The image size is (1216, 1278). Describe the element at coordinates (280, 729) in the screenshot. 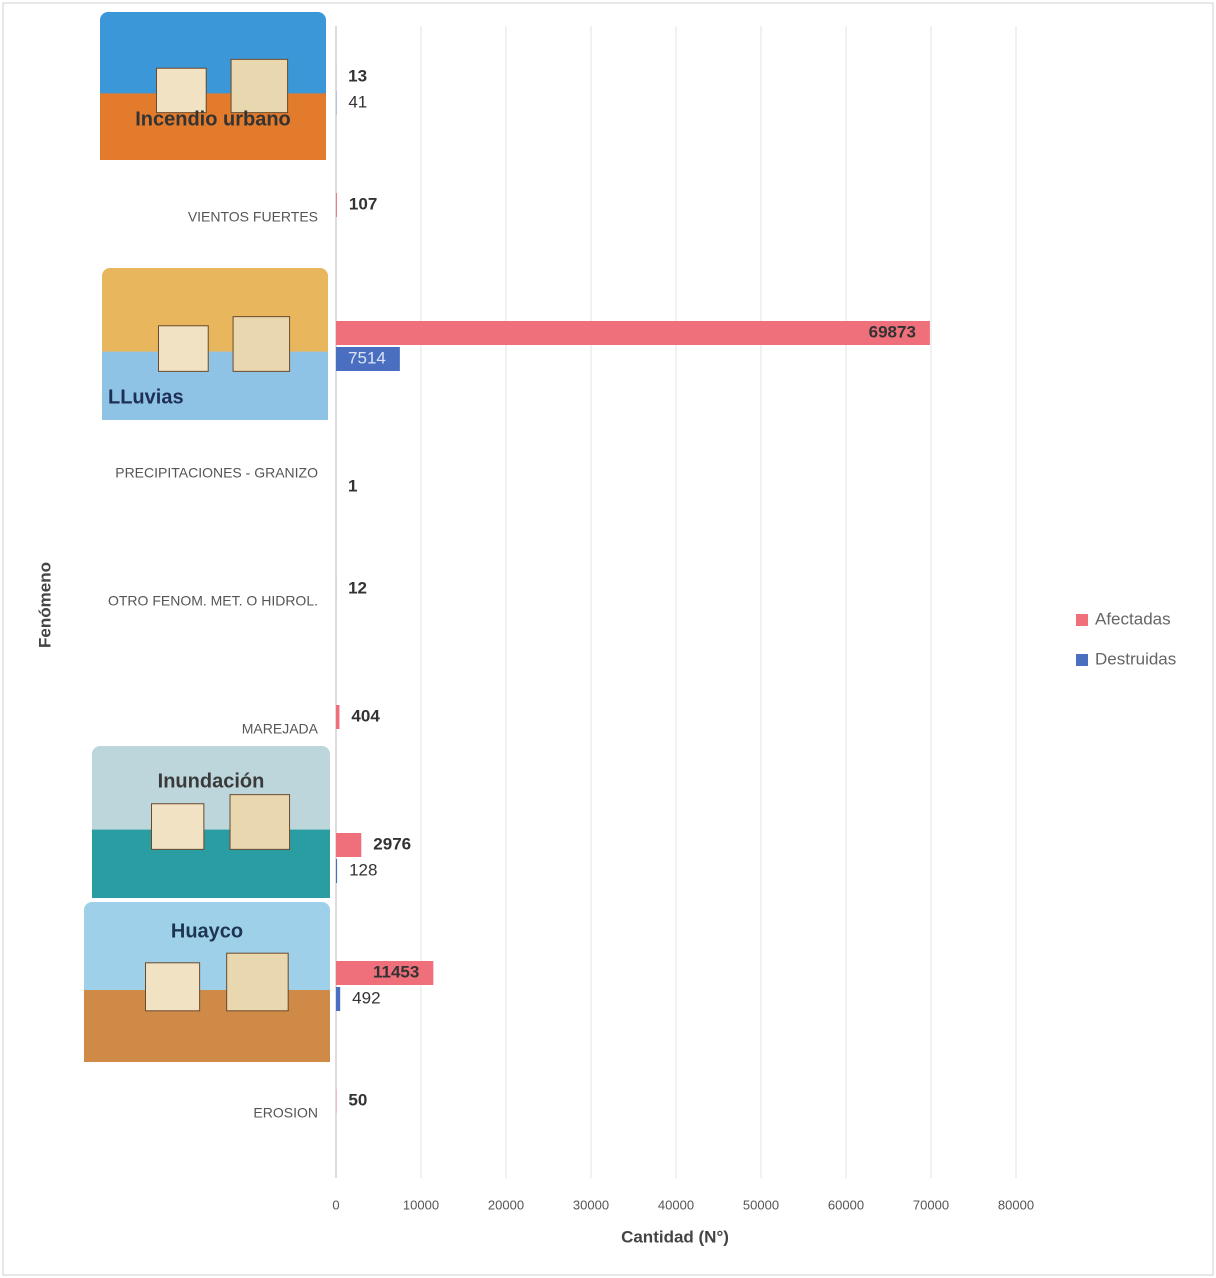

I see `category-label: MAREJADA` at that location.